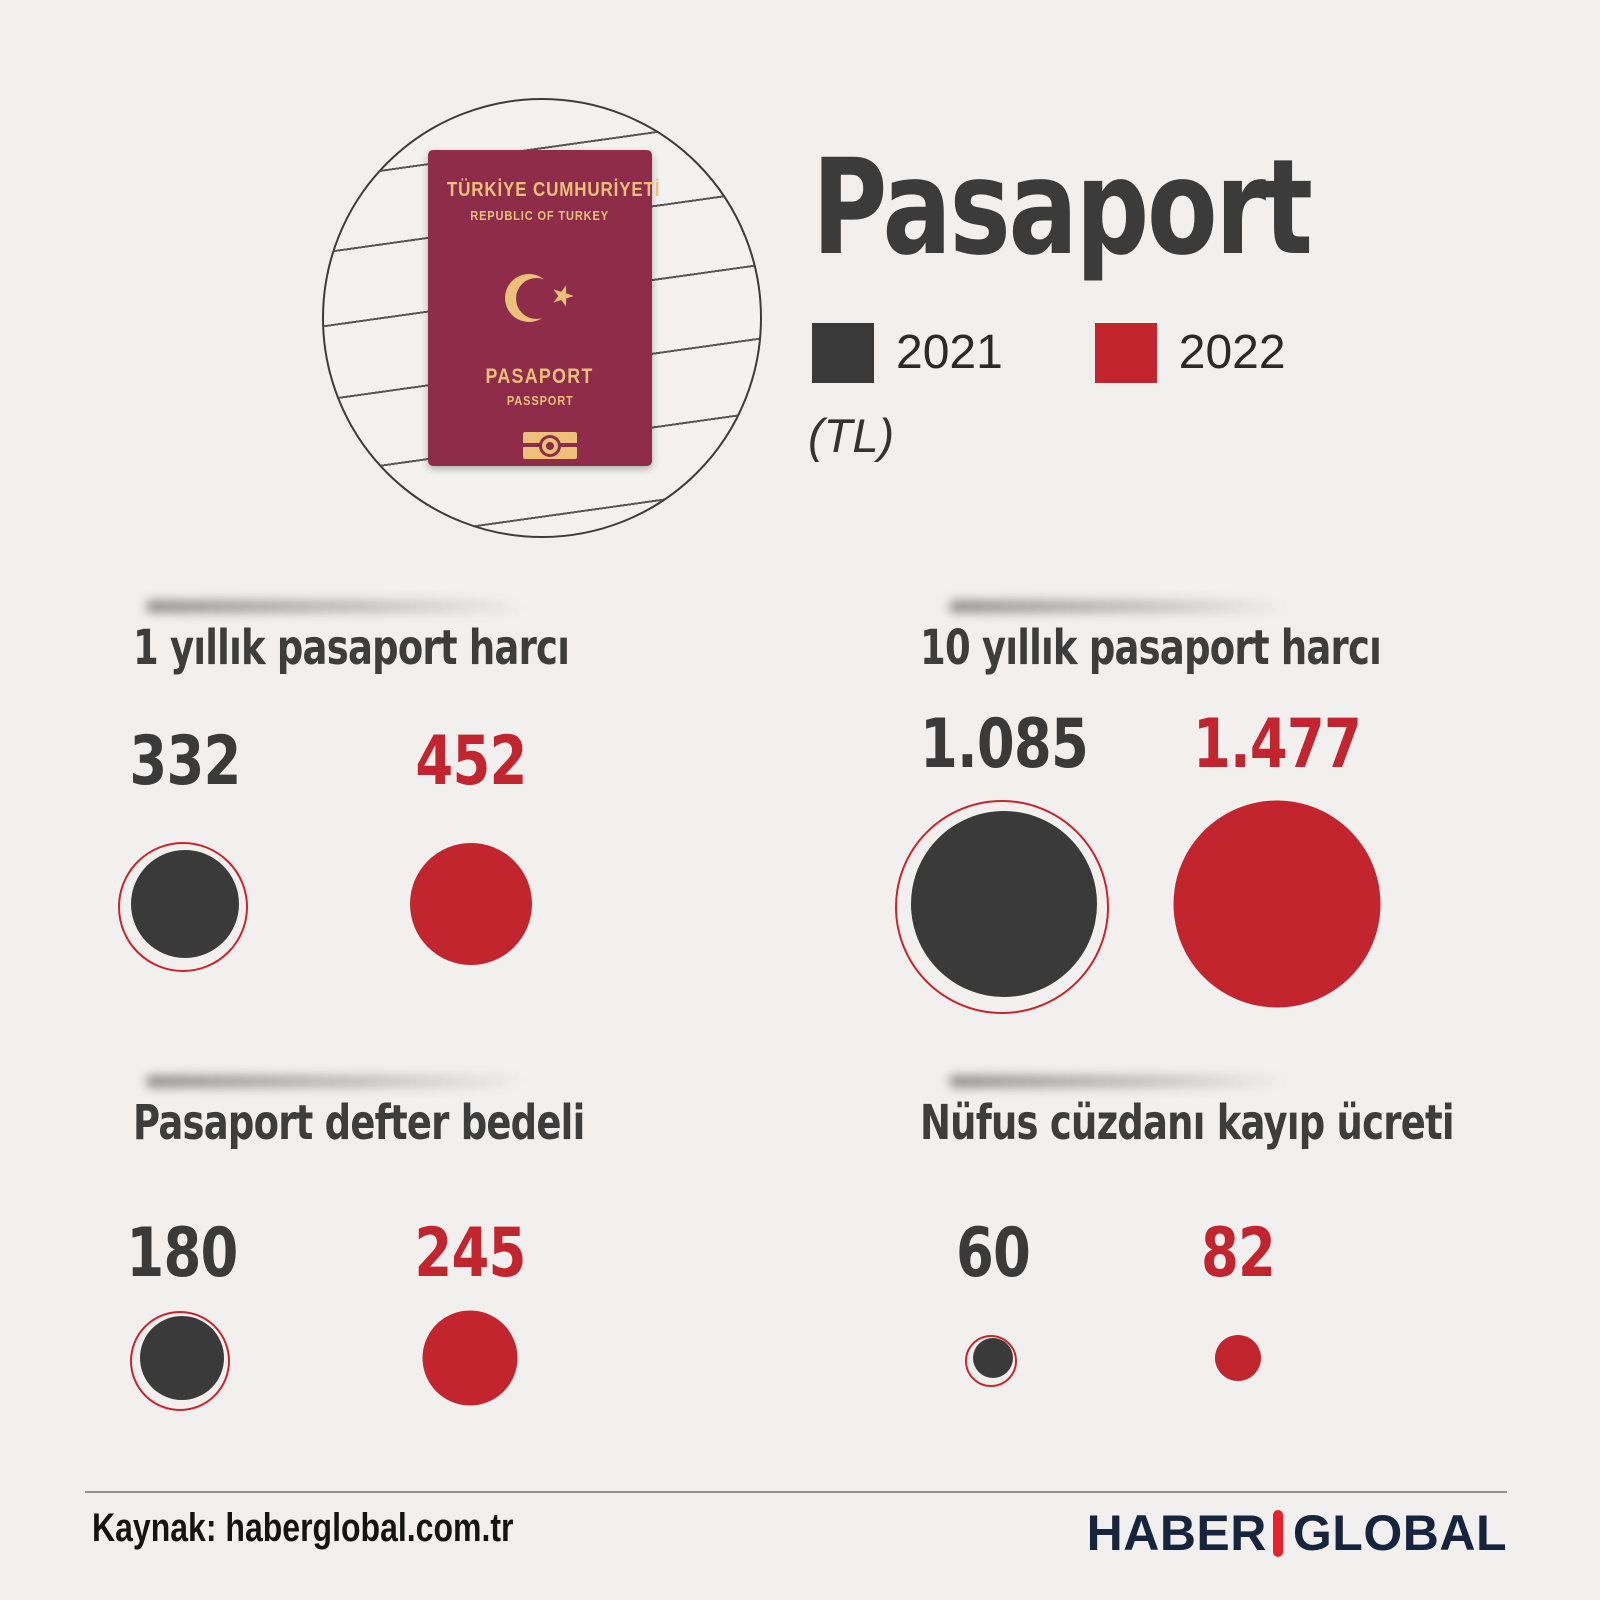  I want to click on brand-red-bar-icon, so click(1277, 1533).